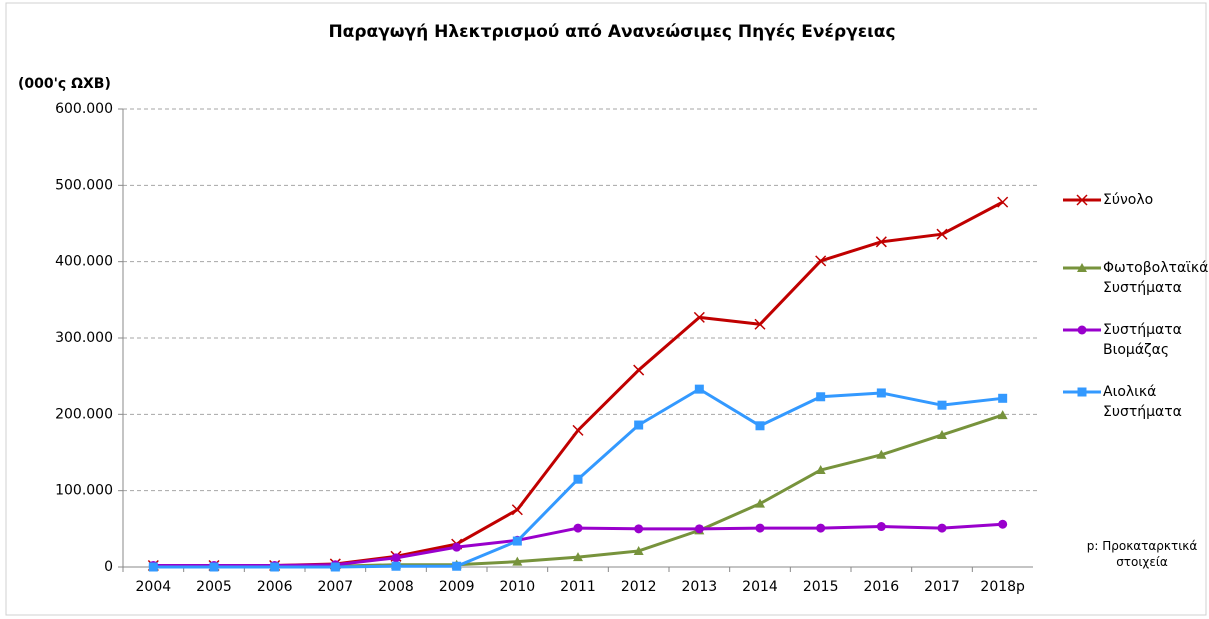 The width and height of the screenshot is (1209, 619). What do you see at coordinates (84, 109) in the screenshot?
I see `y-tick-label: 600.000` at bounding box center [84, 109].